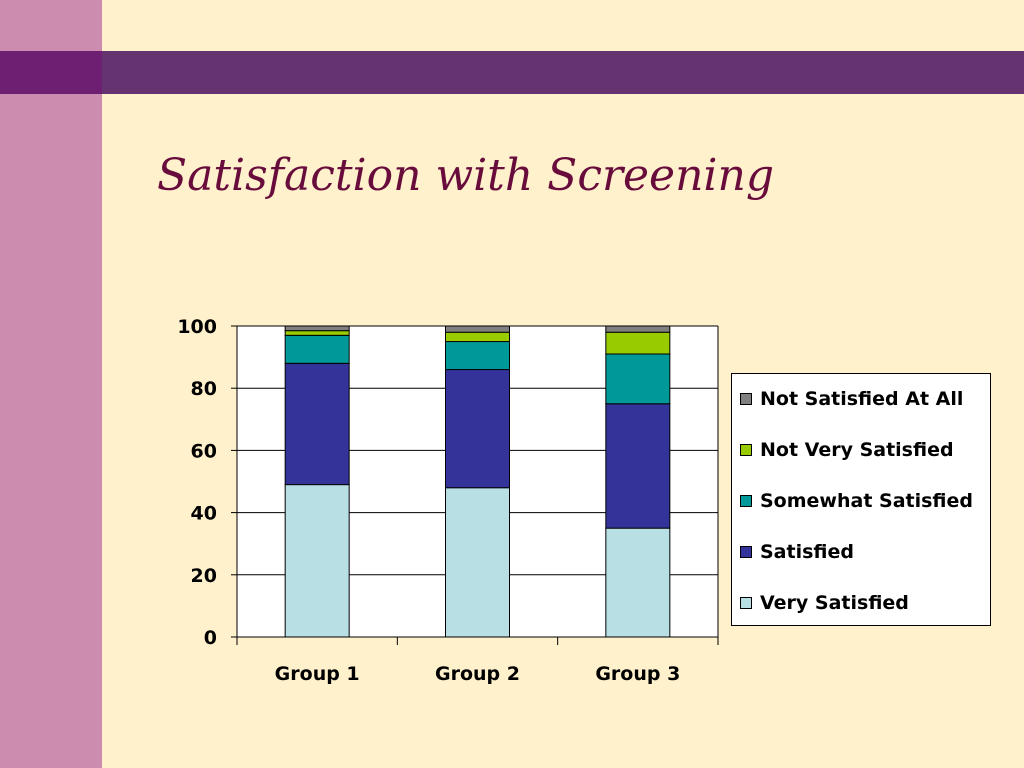 This screenshot has height=768, width=1024. I want to click on y-tick-label-0: 0, so click(210, 638).